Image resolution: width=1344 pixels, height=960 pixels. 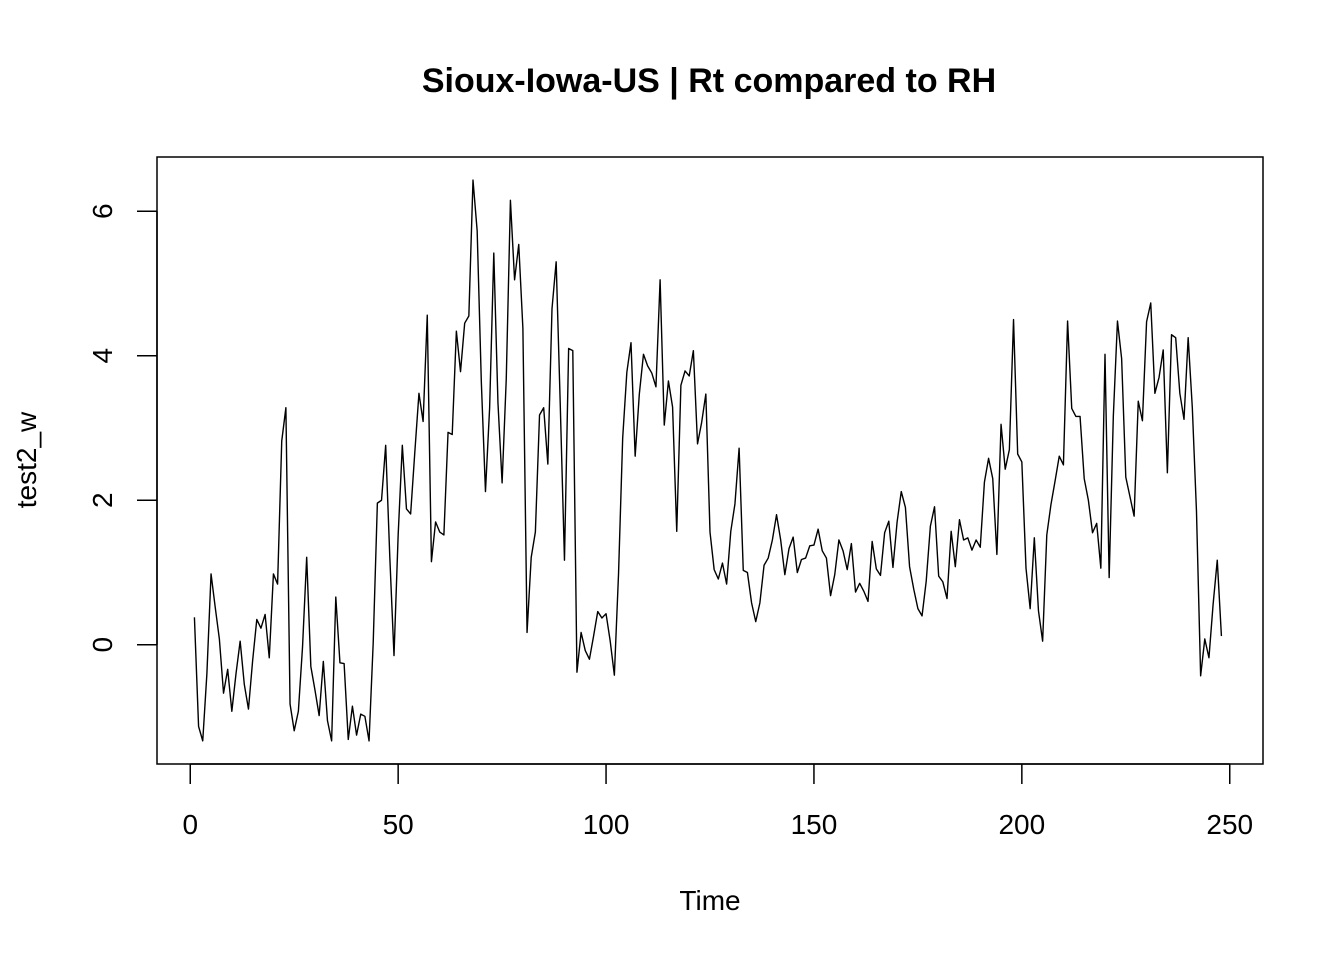 I want to click on x-tick-label: 0, so click(x=190, y=824).